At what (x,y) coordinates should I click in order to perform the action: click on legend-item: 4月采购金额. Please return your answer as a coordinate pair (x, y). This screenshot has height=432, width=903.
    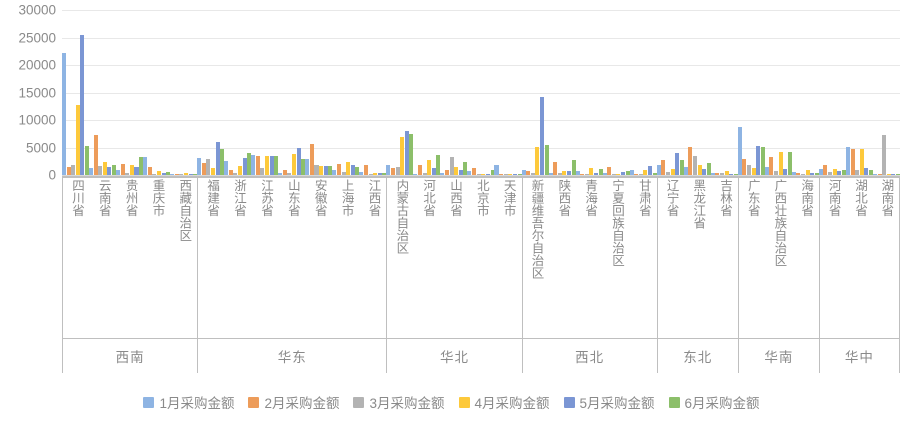
    Looking at the image, I should click on (504, 402).